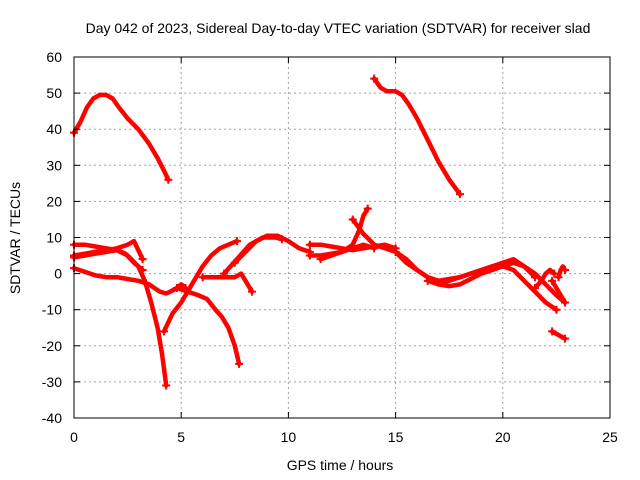  What do you see at coordinates (54, 165) in the screenshot?
I see `y-tick-label: 30` at bounding box center [54, 165].